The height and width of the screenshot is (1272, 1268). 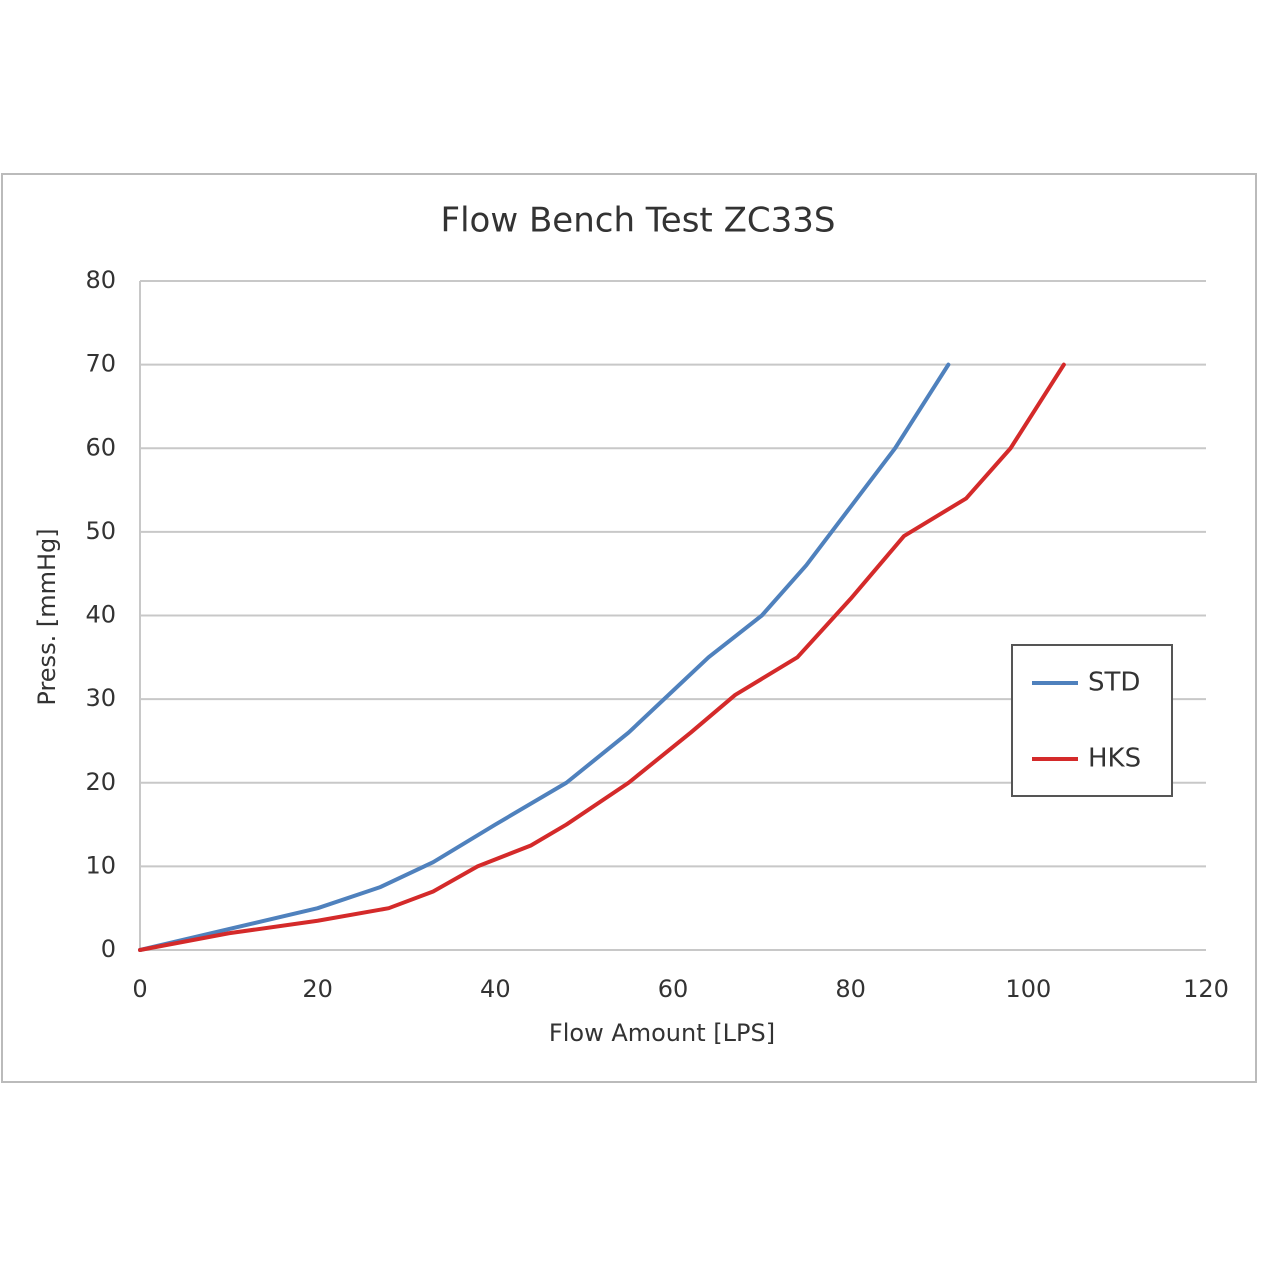 I want to click on x-tick-label: 80, so click(x=850, y=989).